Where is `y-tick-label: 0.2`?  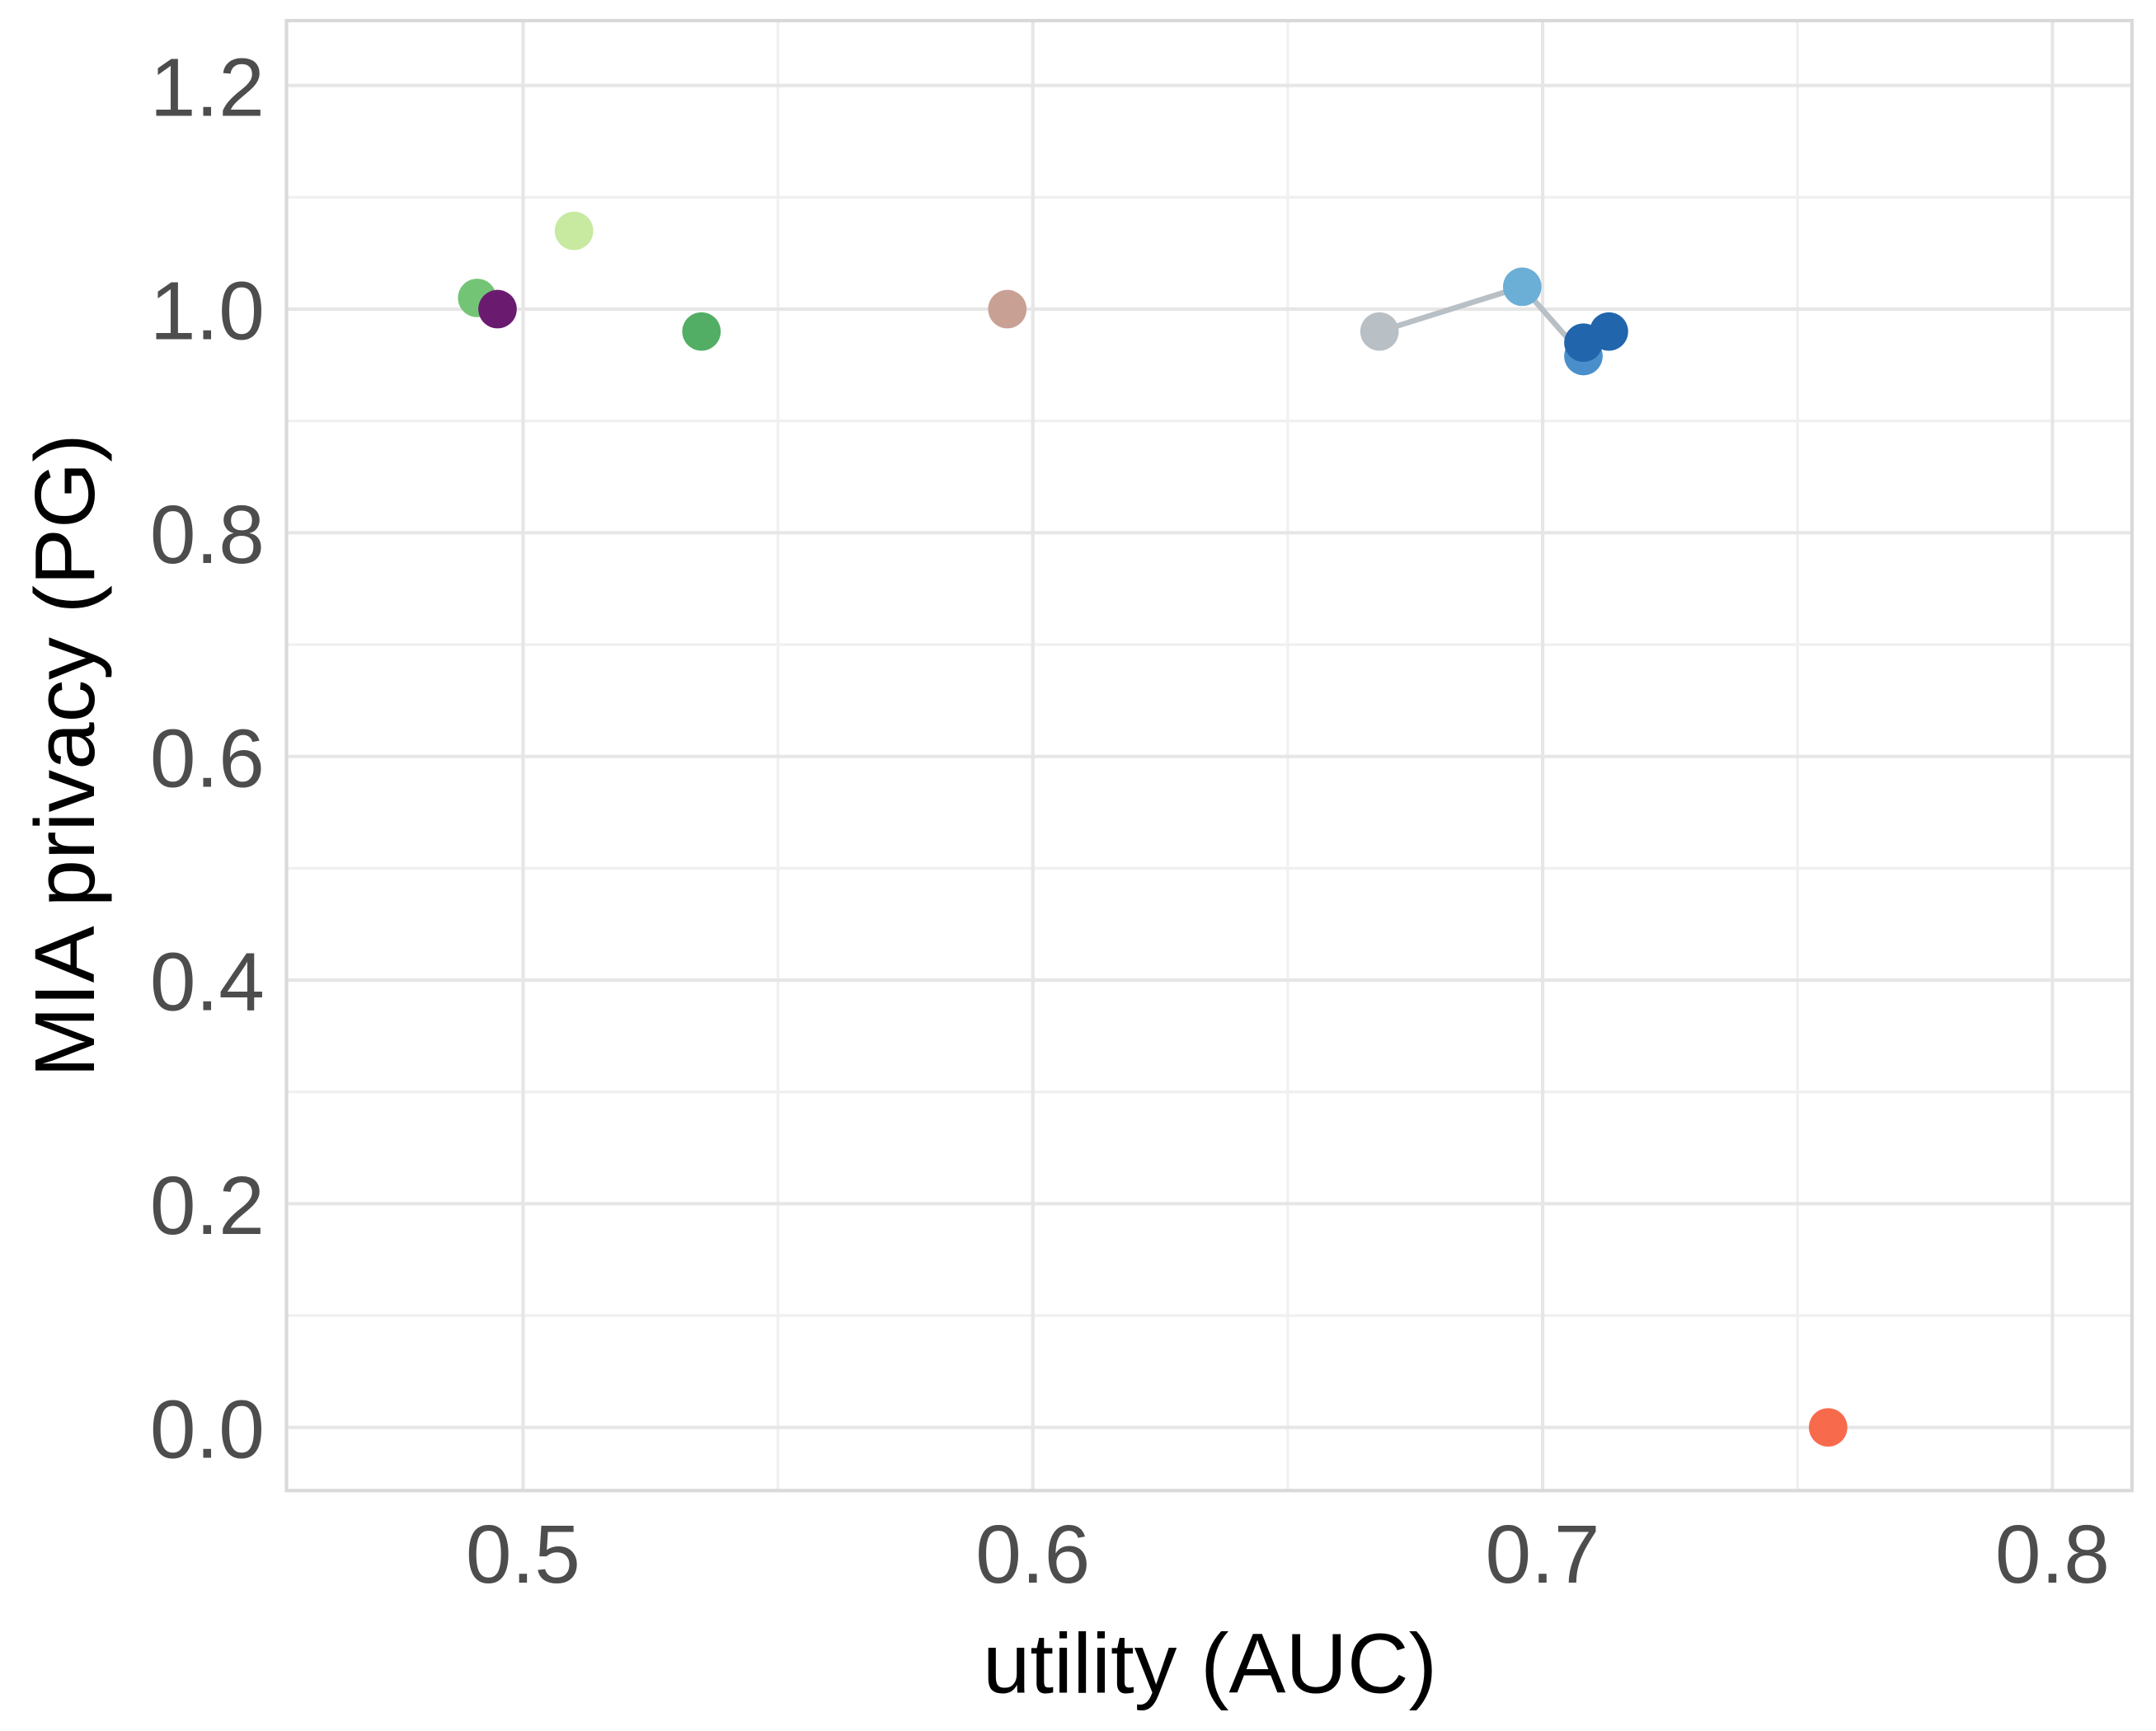
y-tick-label: 0.2 is located at coordinates (208, 1206).